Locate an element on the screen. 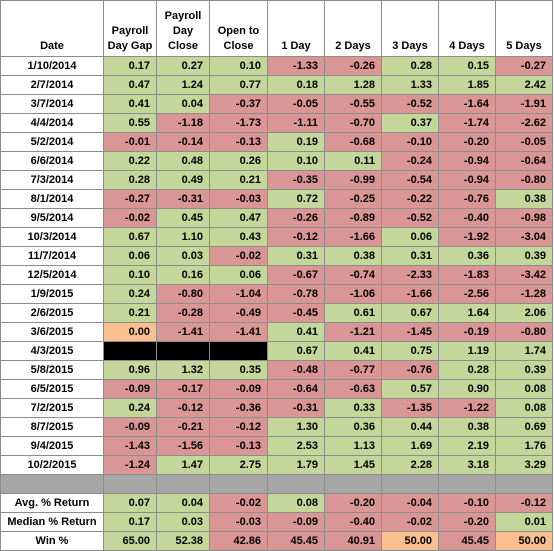  value-cell: -0.98 is located at coordinates (524, 218).